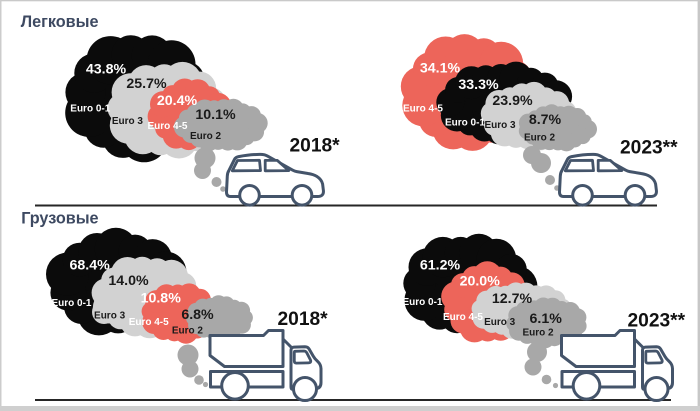 This screenshot has height=411, width=700. What do you see at coordinates (545, 120) in the screenshot?
I see `svg-text: 8.7%` at bounding box center [545, 120].